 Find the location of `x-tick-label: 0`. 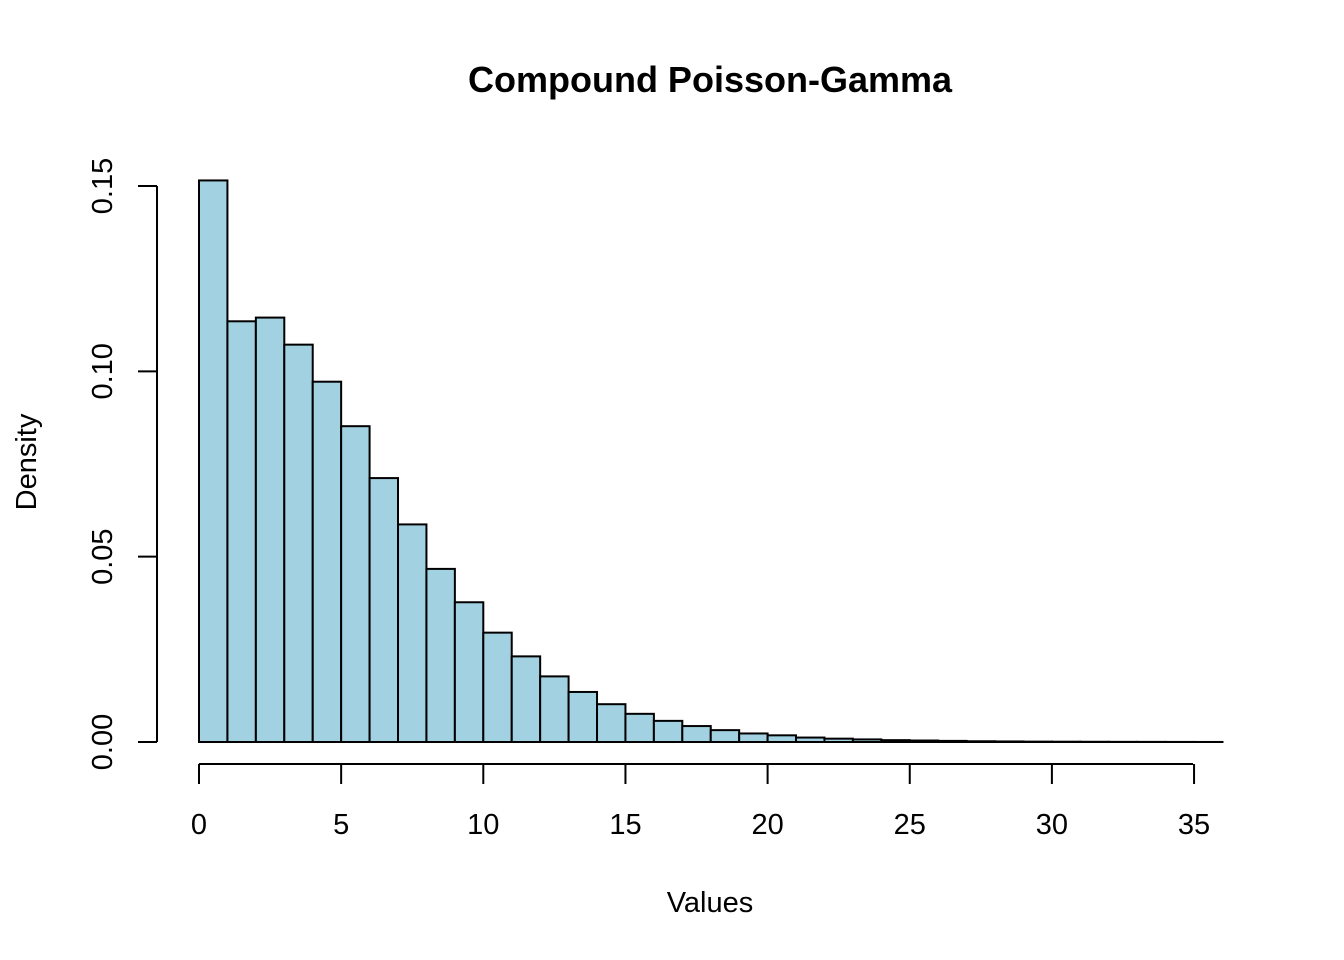

x-tick-label: 0 is located at coordinates (199, 825).